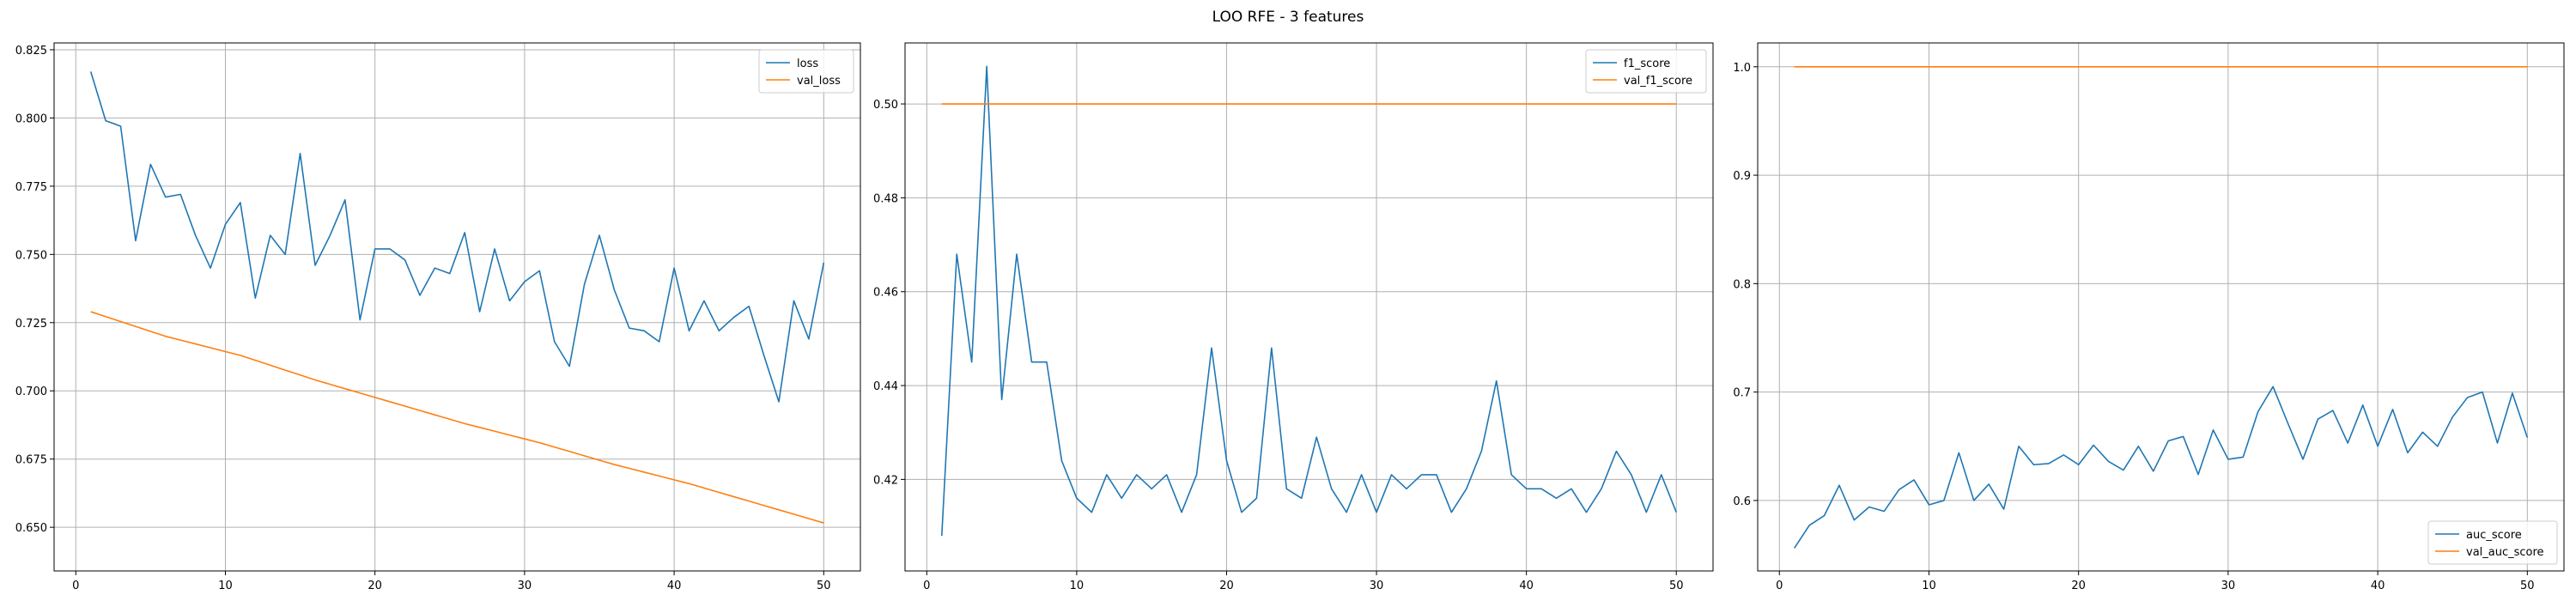 The image size is (2576, 601). I want to click on series-line-auc-score, so click(2162, 467).